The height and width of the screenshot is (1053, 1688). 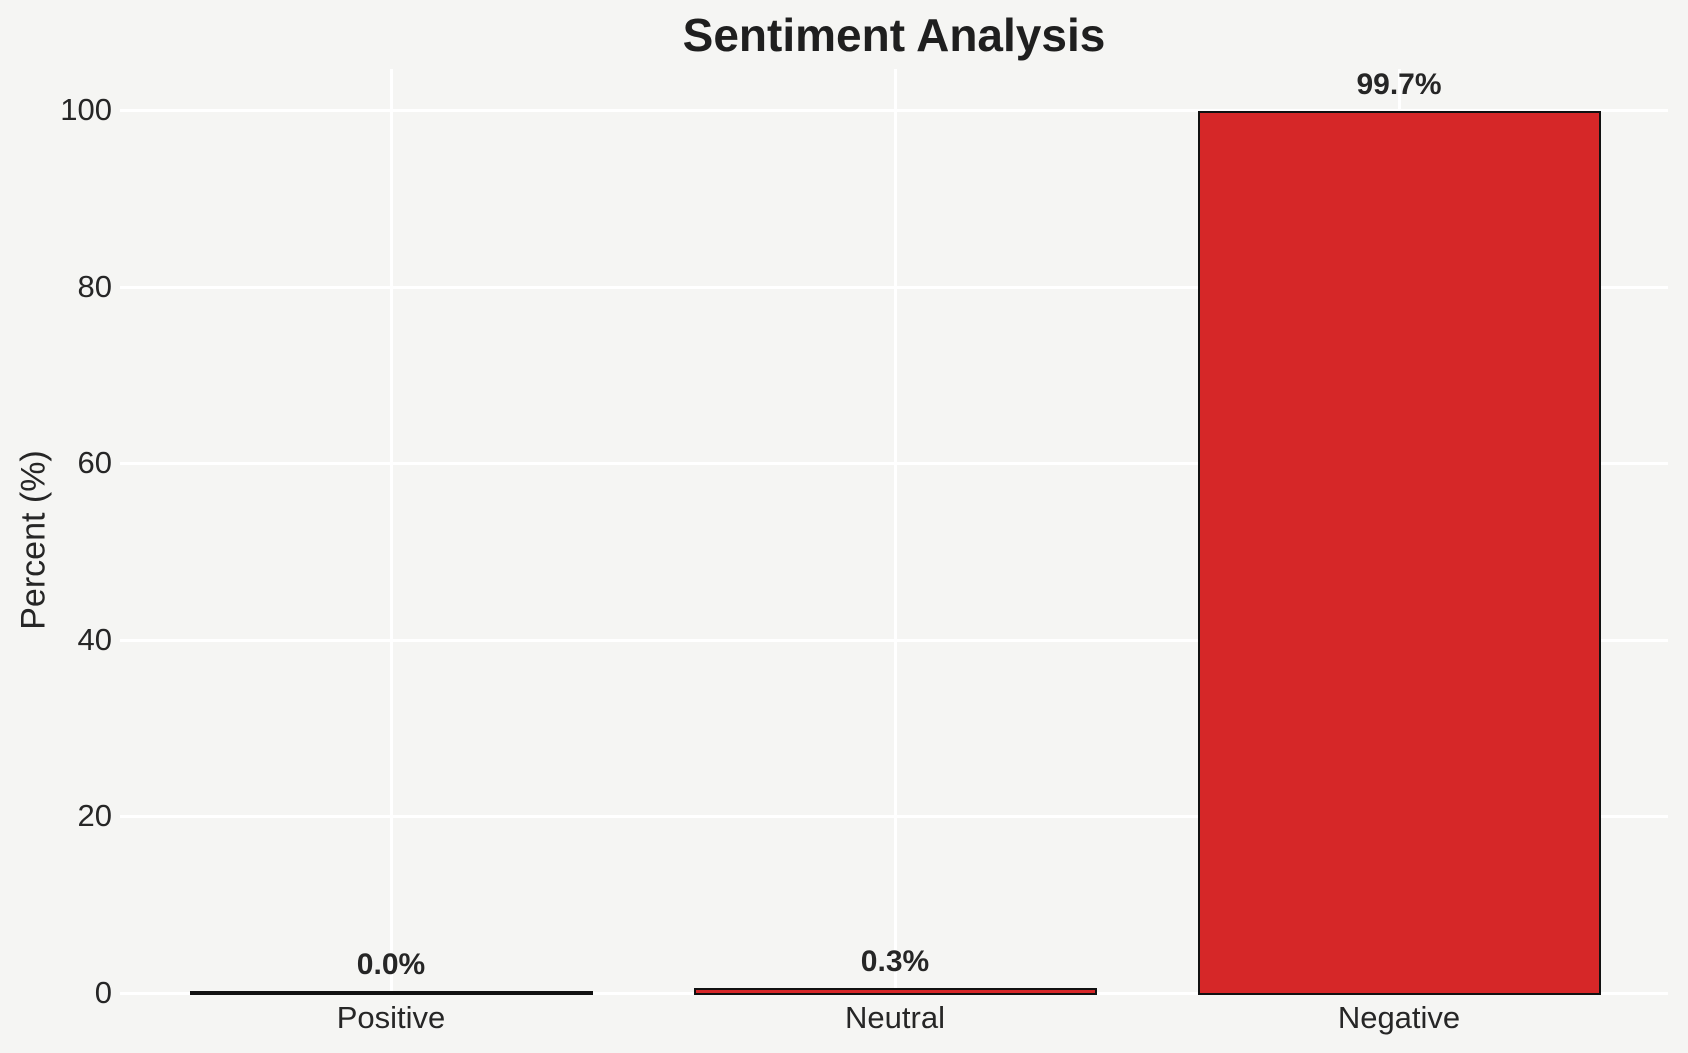 I want to click on y-tick-label: 100, so click(x=86, y=109).